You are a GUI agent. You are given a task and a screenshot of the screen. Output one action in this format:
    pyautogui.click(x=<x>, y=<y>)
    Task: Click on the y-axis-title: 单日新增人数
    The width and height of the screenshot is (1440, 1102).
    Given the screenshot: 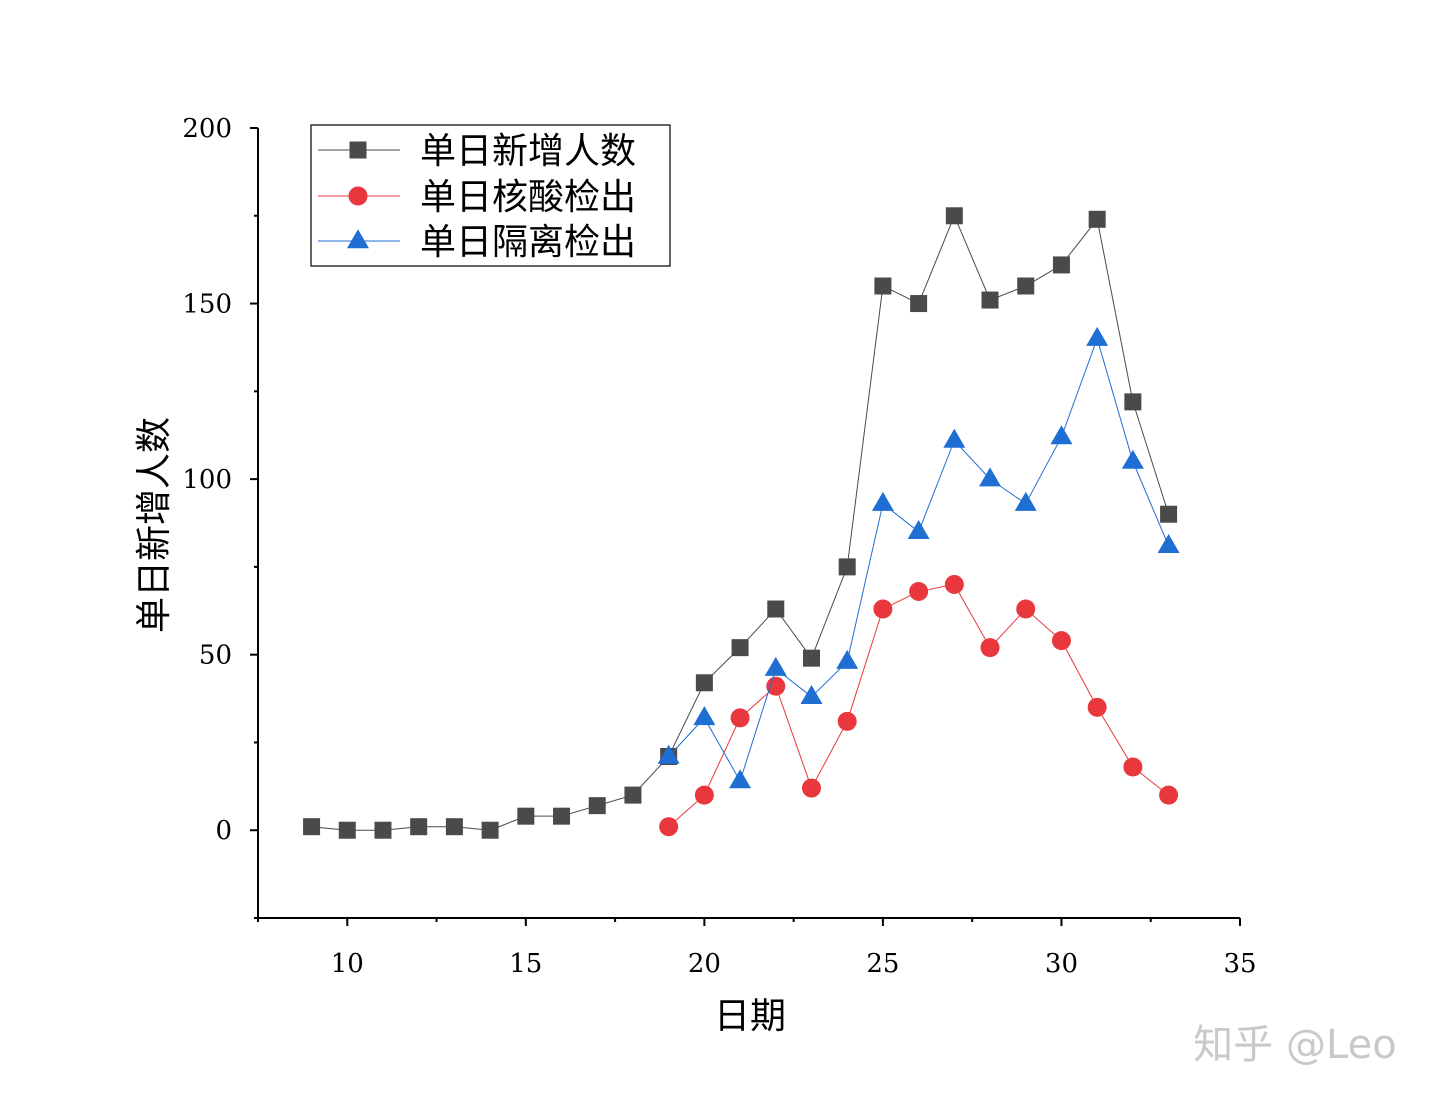 What is the action you would take?
    pyautogui.click(x=154, y=525)
    